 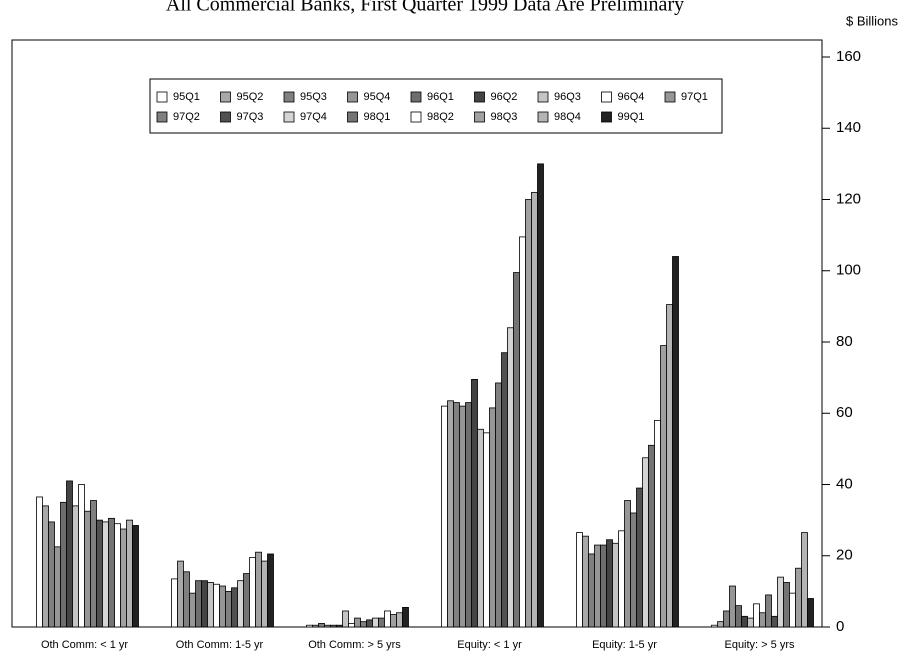 I want to click on y-tick-label: 80, so click(x=844, y=341).